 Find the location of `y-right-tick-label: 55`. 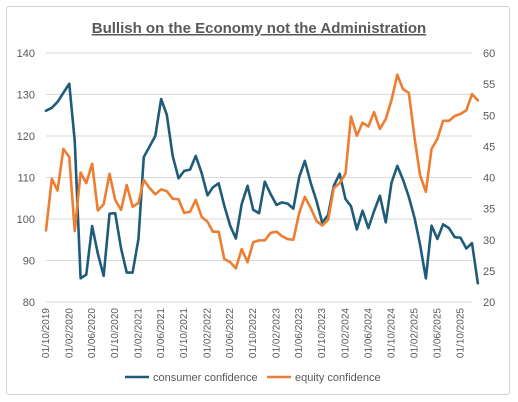

y-right-tick-label: 55 is located at coordinates (489, 85).